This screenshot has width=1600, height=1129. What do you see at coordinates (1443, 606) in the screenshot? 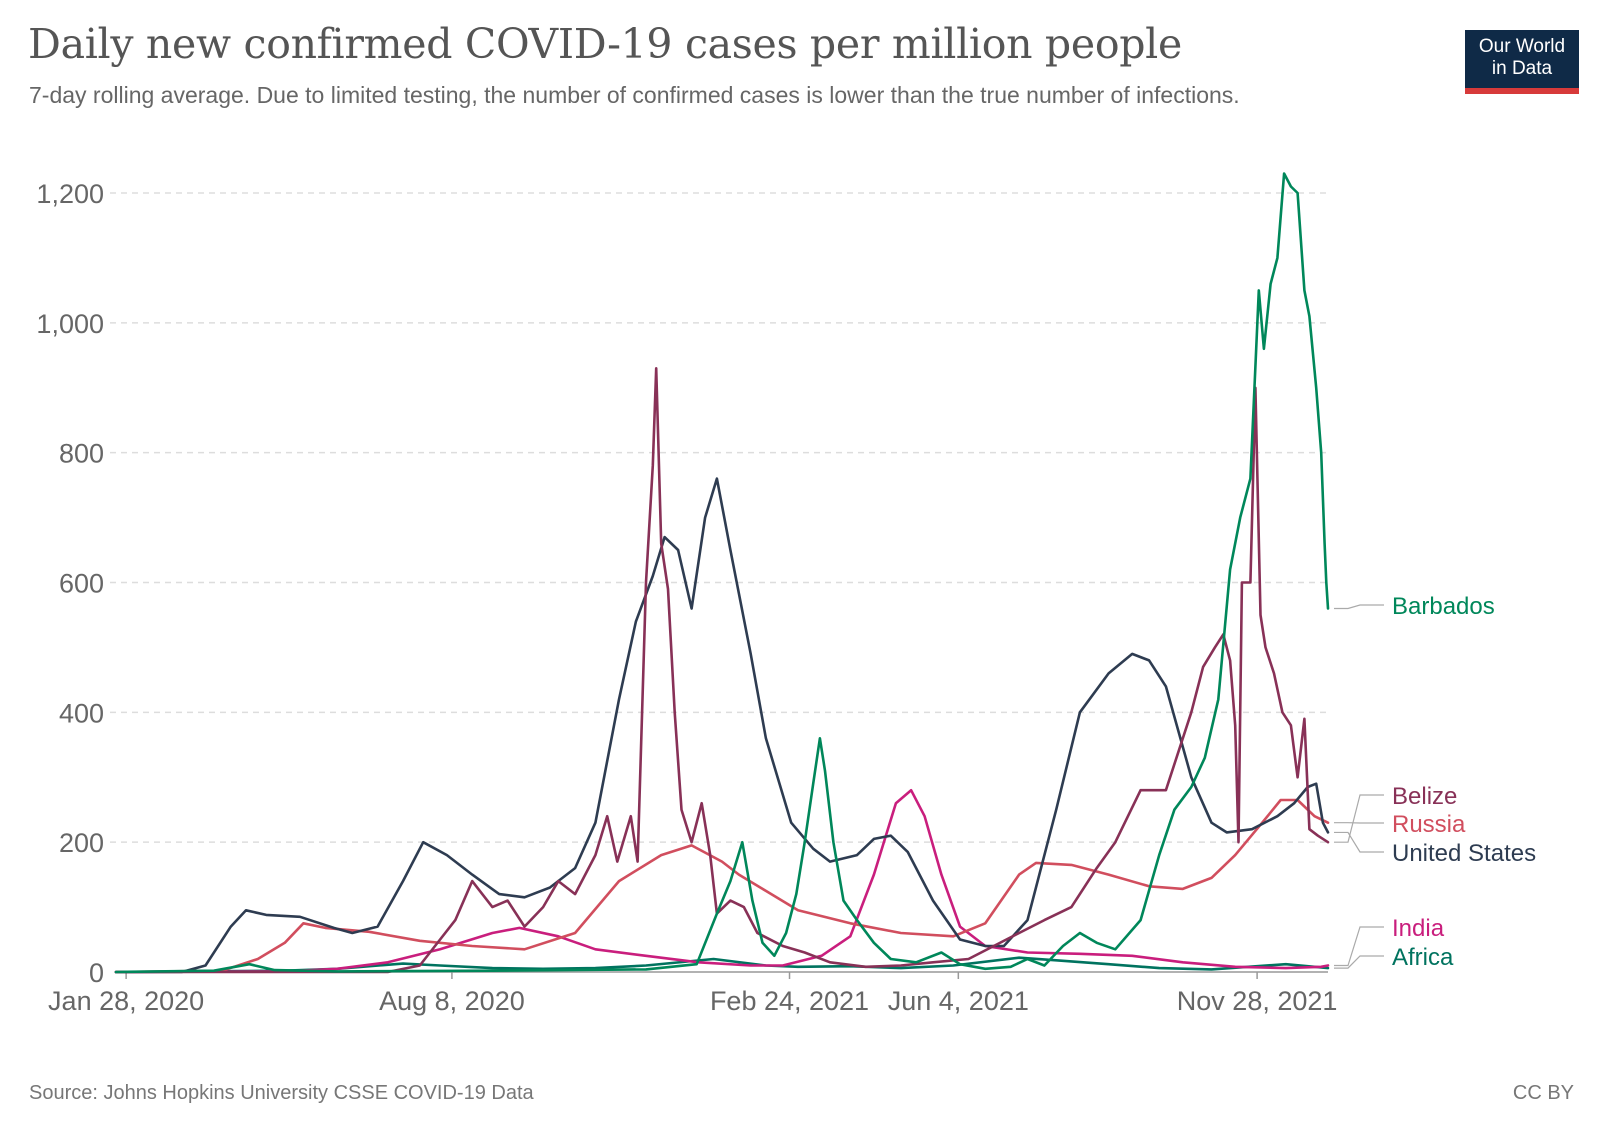
I see `series-label-barbados: Barbados` at bounding box center [1443, 606].